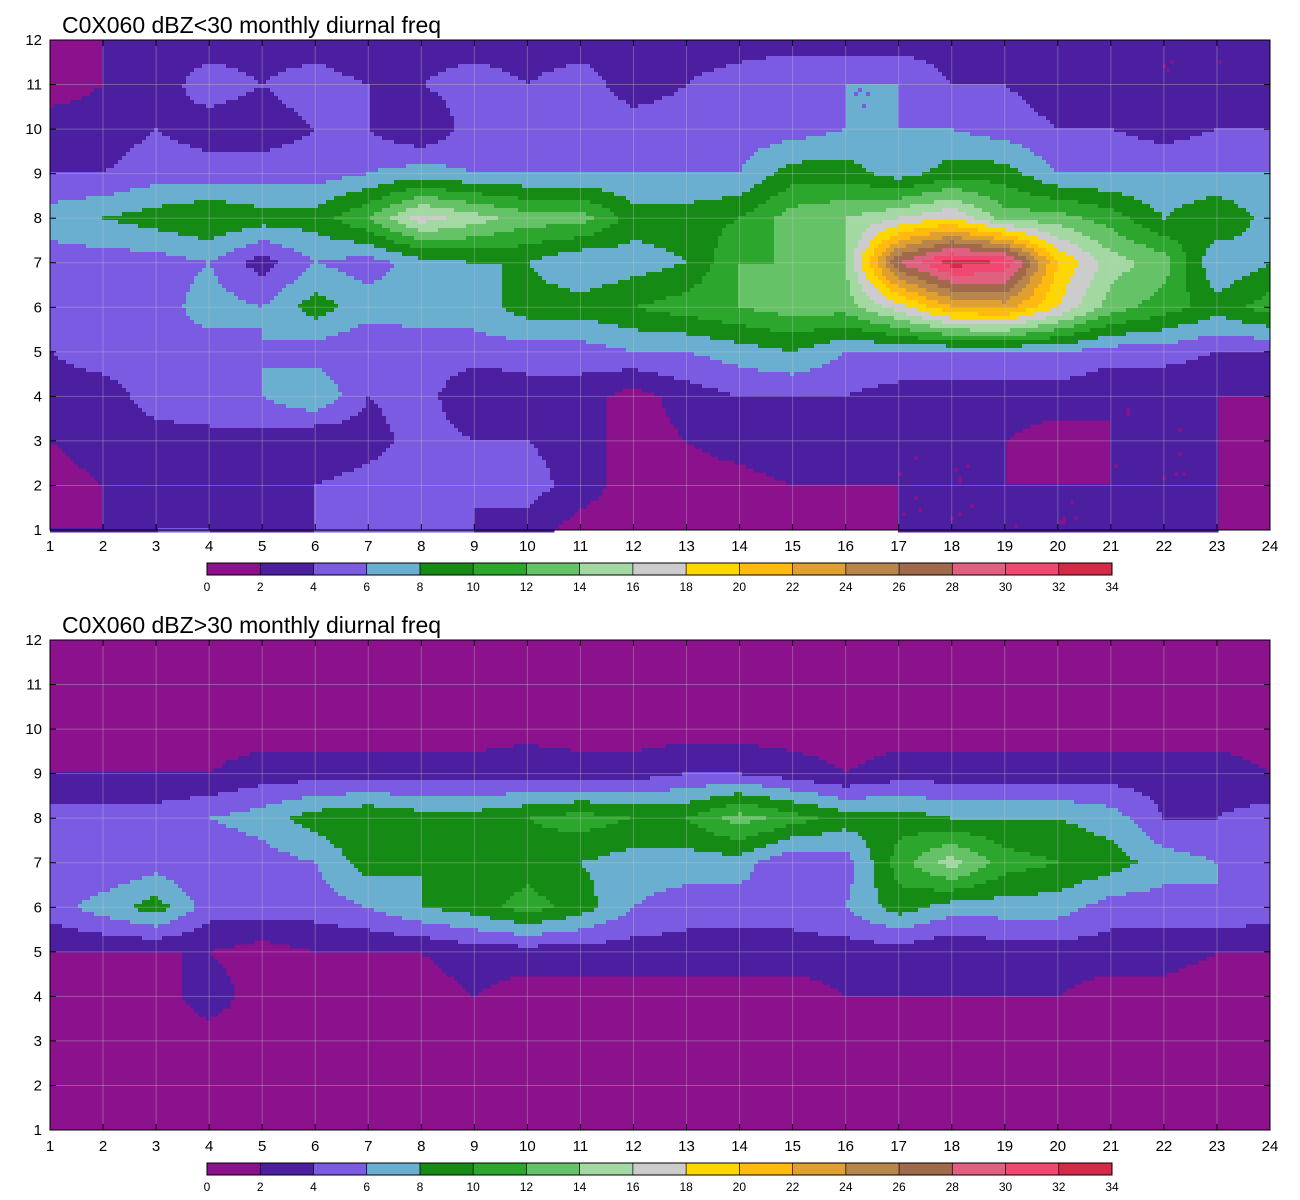 This screenshot has width=1300, height=1200. I want to click on colorbar-swatch, so click(446, 569).